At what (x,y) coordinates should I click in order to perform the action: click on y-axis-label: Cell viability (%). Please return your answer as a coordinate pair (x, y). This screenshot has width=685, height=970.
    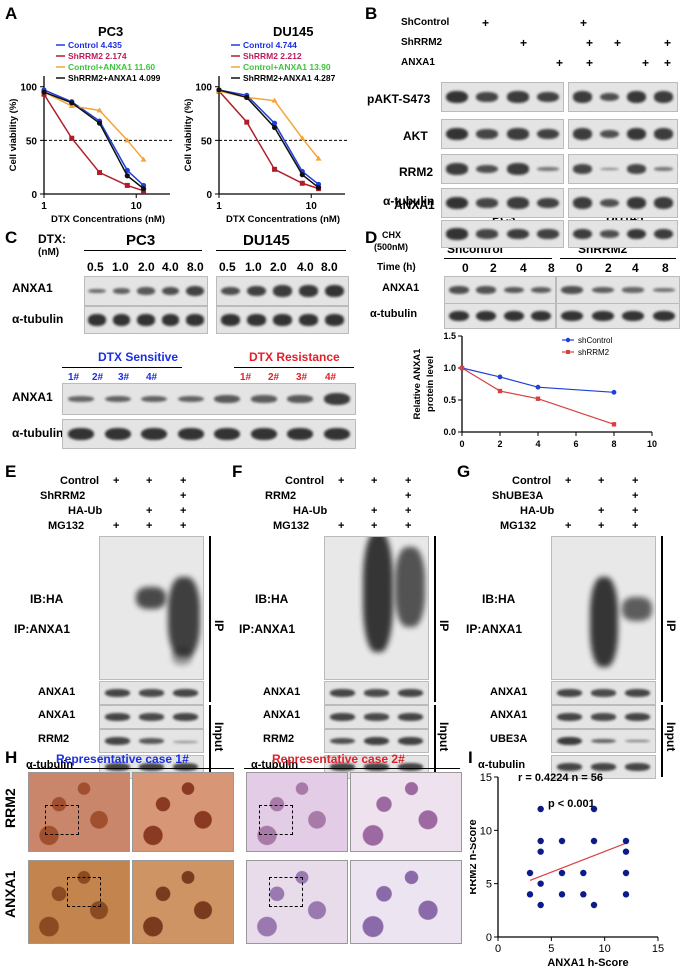
    Looking at the image, I should click on (13, 135).